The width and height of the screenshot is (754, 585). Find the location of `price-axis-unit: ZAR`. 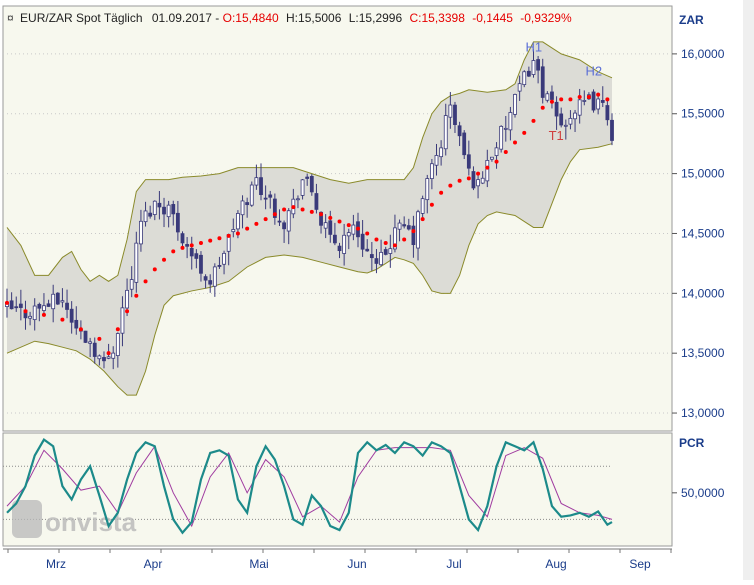

price-axis-unit: ZAR is located at coordinates (691, 20).